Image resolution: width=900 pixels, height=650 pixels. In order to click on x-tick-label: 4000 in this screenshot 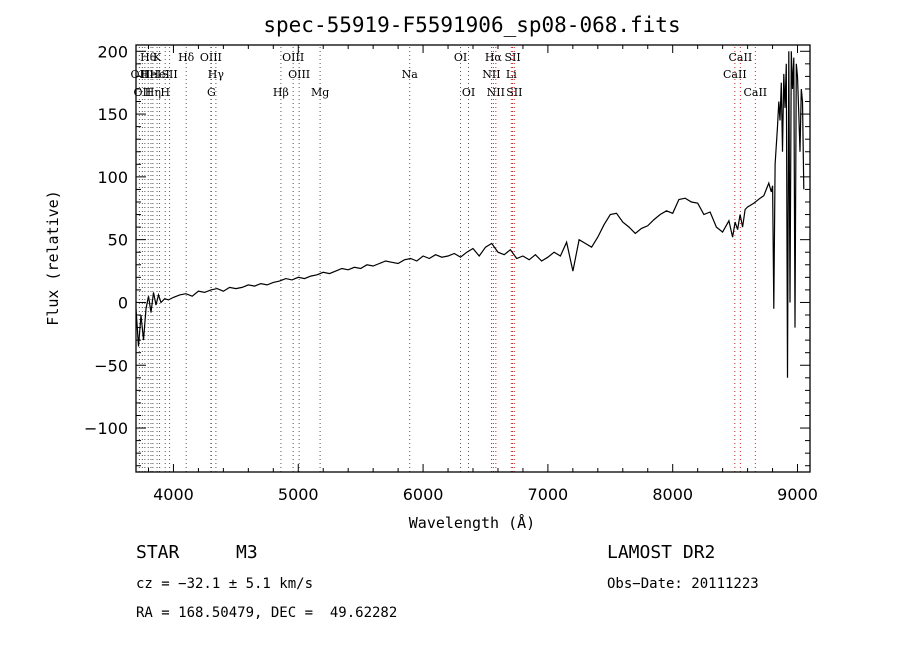, I will do `click(173, 494)`.